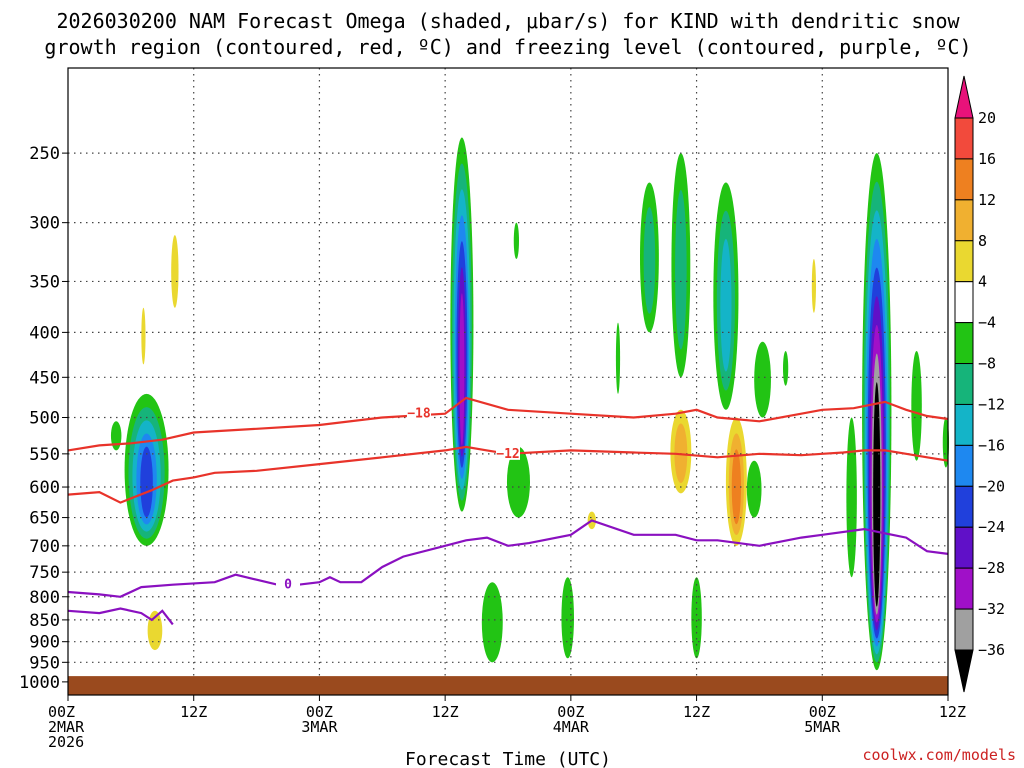  What do you see at coordinates (44, 663) in the screenshot?
I see `y-tick-label: 950` at bounding box center [44, 663].